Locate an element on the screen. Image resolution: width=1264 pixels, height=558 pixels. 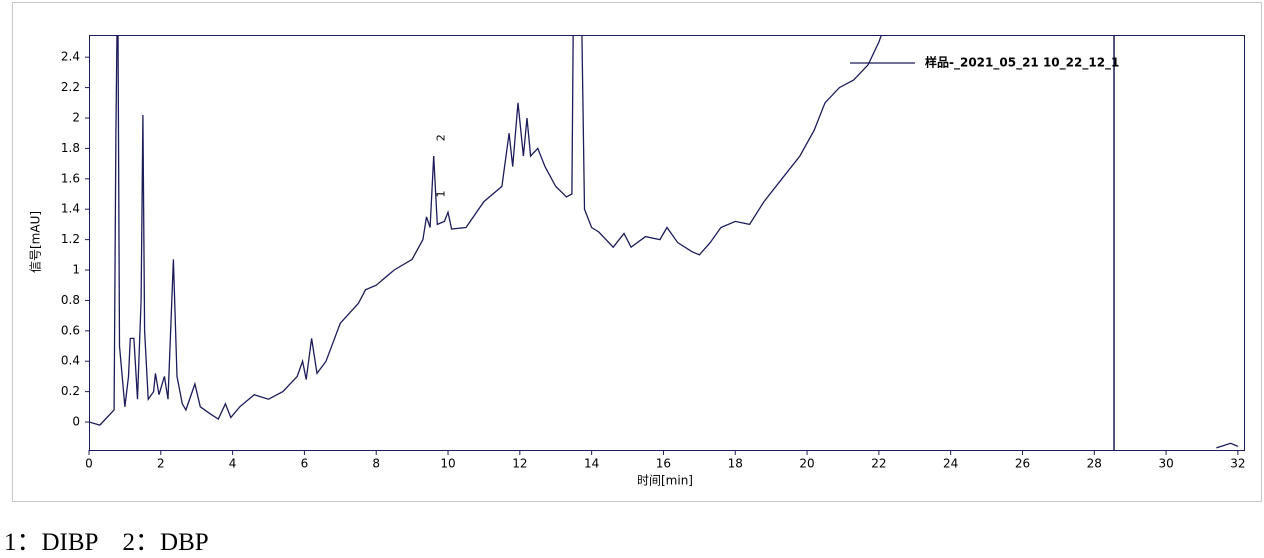
y-tick-label: 2 is located at coordinates (76, 118).